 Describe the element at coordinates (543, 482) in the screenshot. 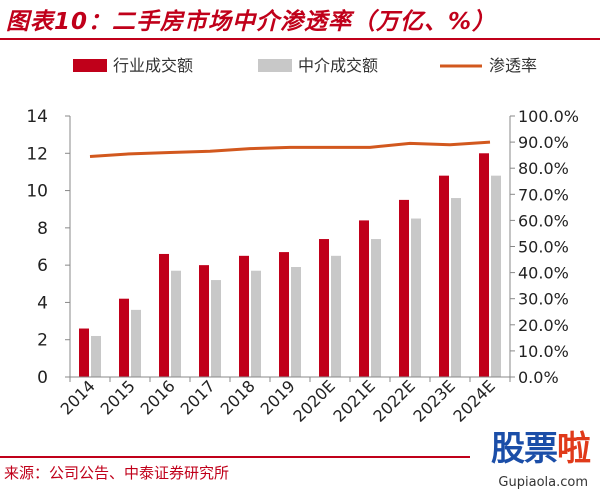

I see `watermark-url: Gupiaola.com` at that location.